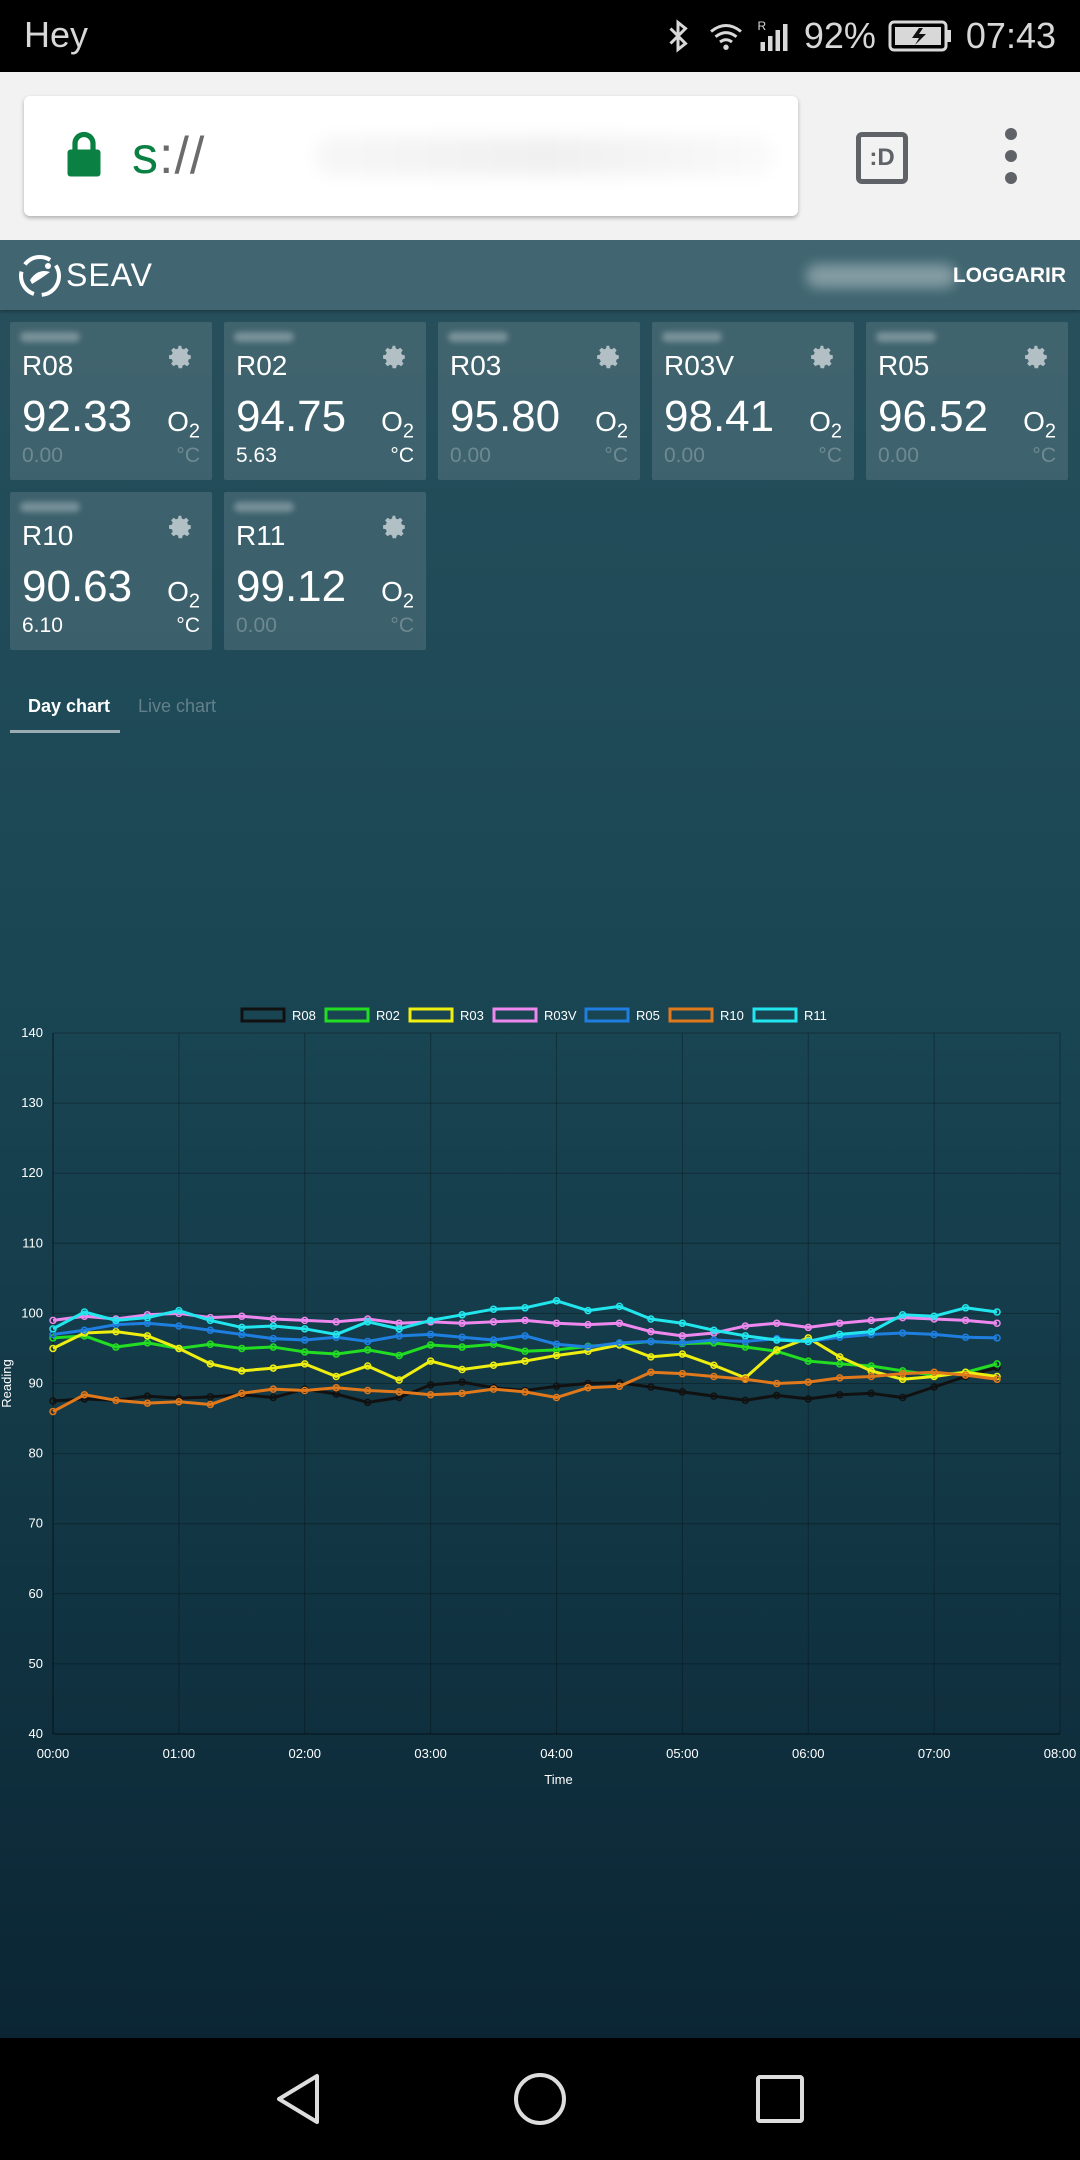 The image size is (1080, 2160). I want to click on tab-live-chart: Live chart, so click(177, 706).